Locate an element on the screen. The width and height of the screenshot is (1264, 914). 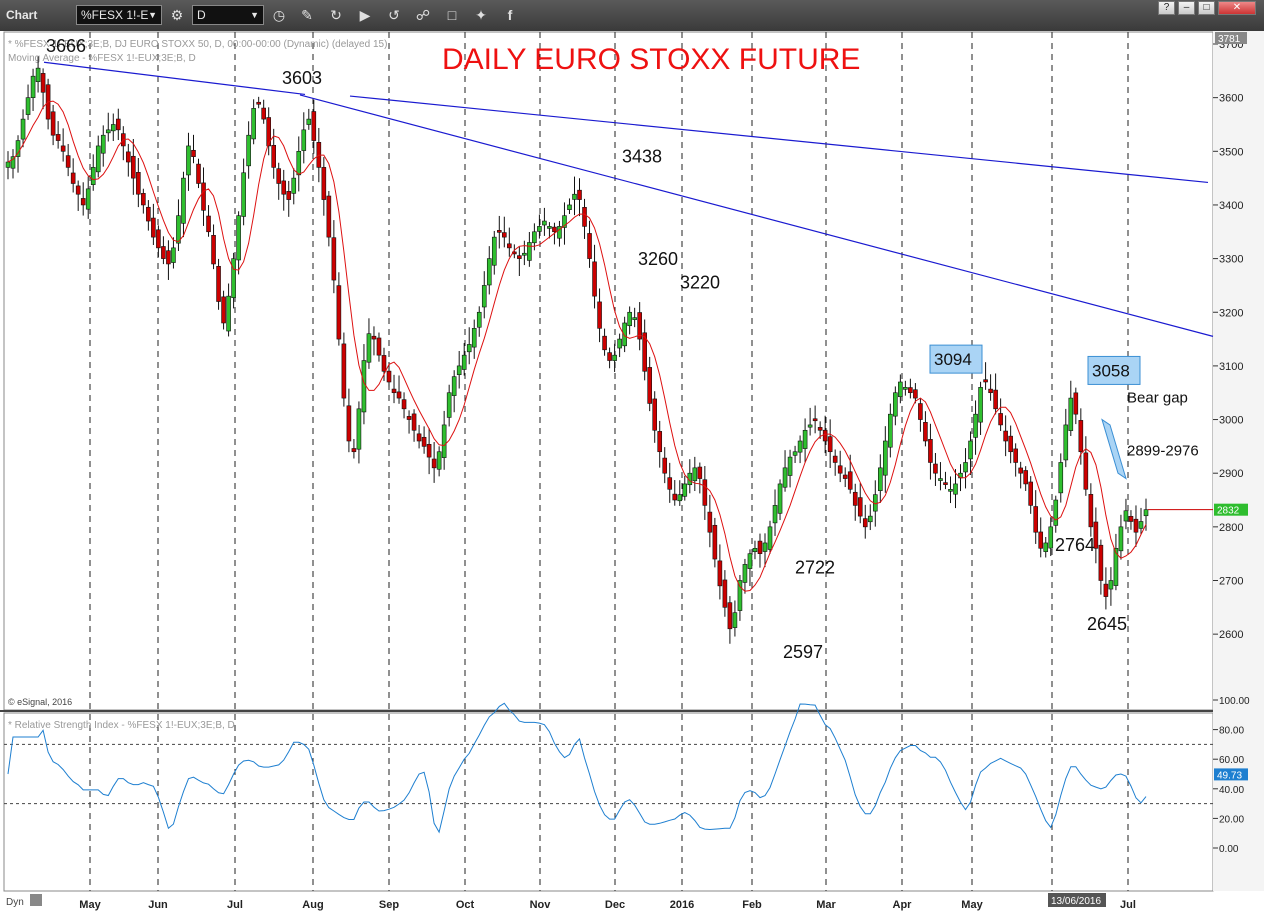
month-label: Nov is located at coordinates (541, 905).